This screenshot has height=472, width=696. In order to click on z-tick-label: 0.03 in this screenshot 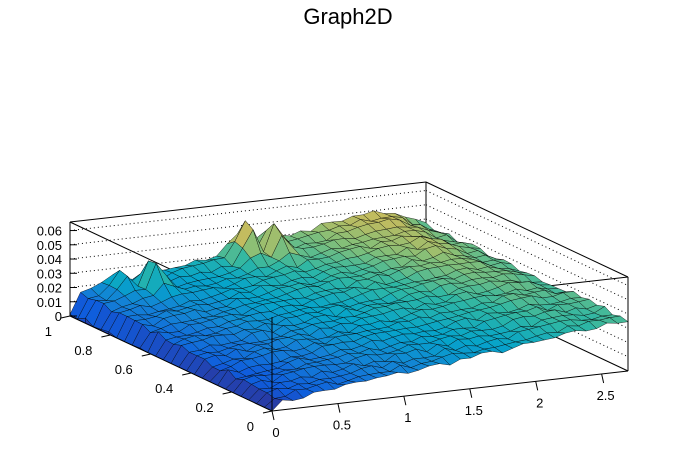, I will do `click(49, 273)`.